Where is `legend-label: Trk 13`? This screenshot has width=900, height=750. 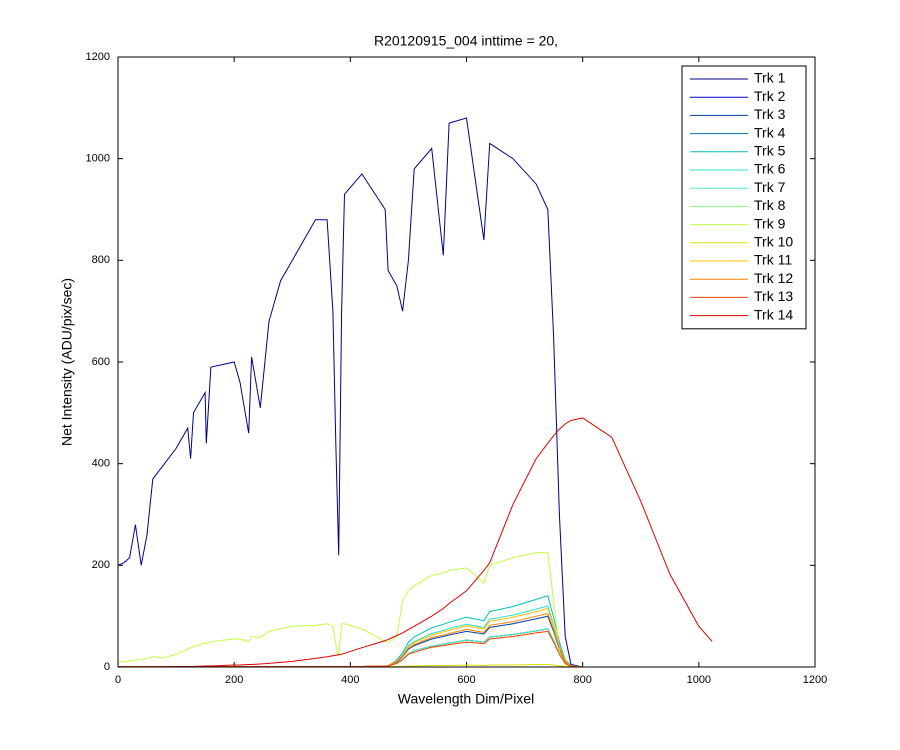 legend-label: Trk 13 is located at coordinates (773, 296).